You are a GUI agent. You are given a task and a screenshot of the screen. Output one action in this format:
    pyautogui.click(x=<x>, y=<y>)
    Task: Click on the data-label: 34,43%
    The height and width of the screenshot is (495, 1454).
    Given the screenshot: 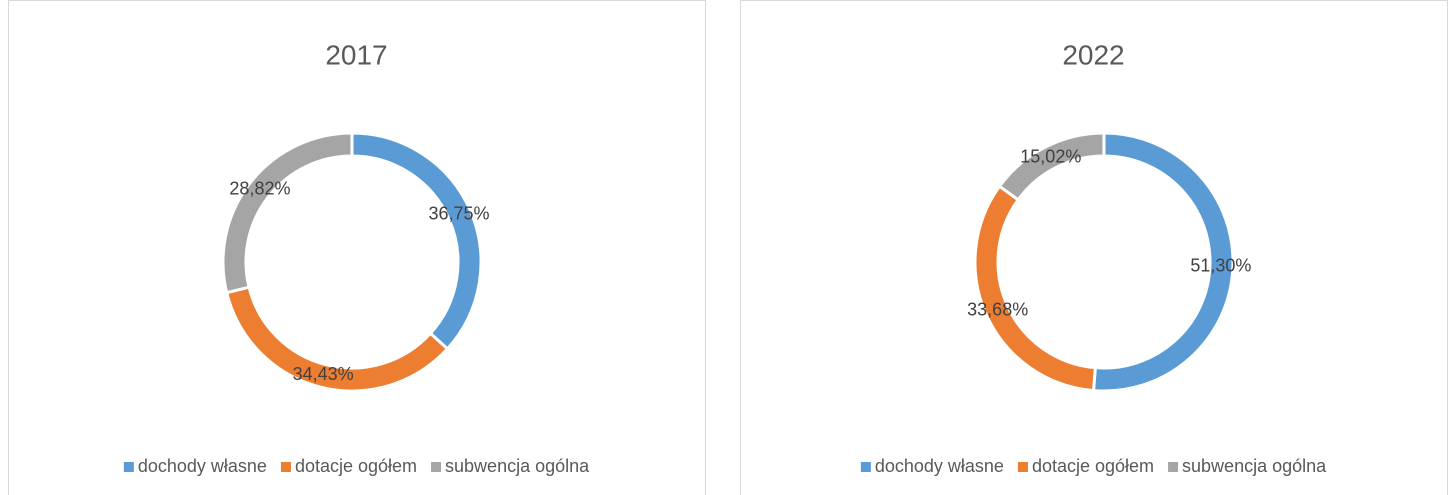 What is the action you would take?
    pyautogui.click(x=323, y=374)
    